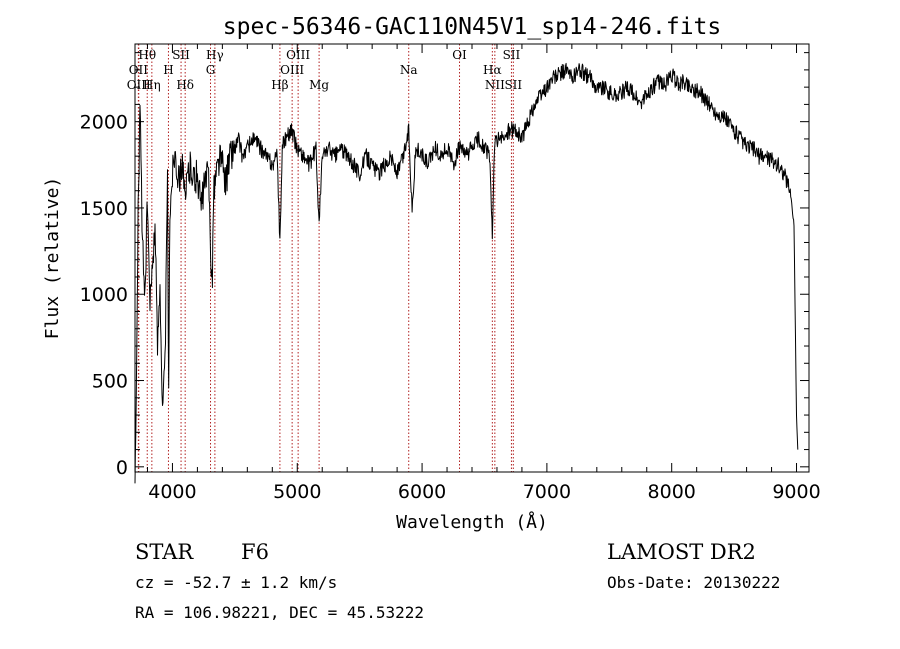 Image resolution: width=900 pixels, height=649 pixels. What do you see at coordinates (104, 209) in the screenshot?
I see `y-tick-label: 1500` at bounding box center [104, 209].